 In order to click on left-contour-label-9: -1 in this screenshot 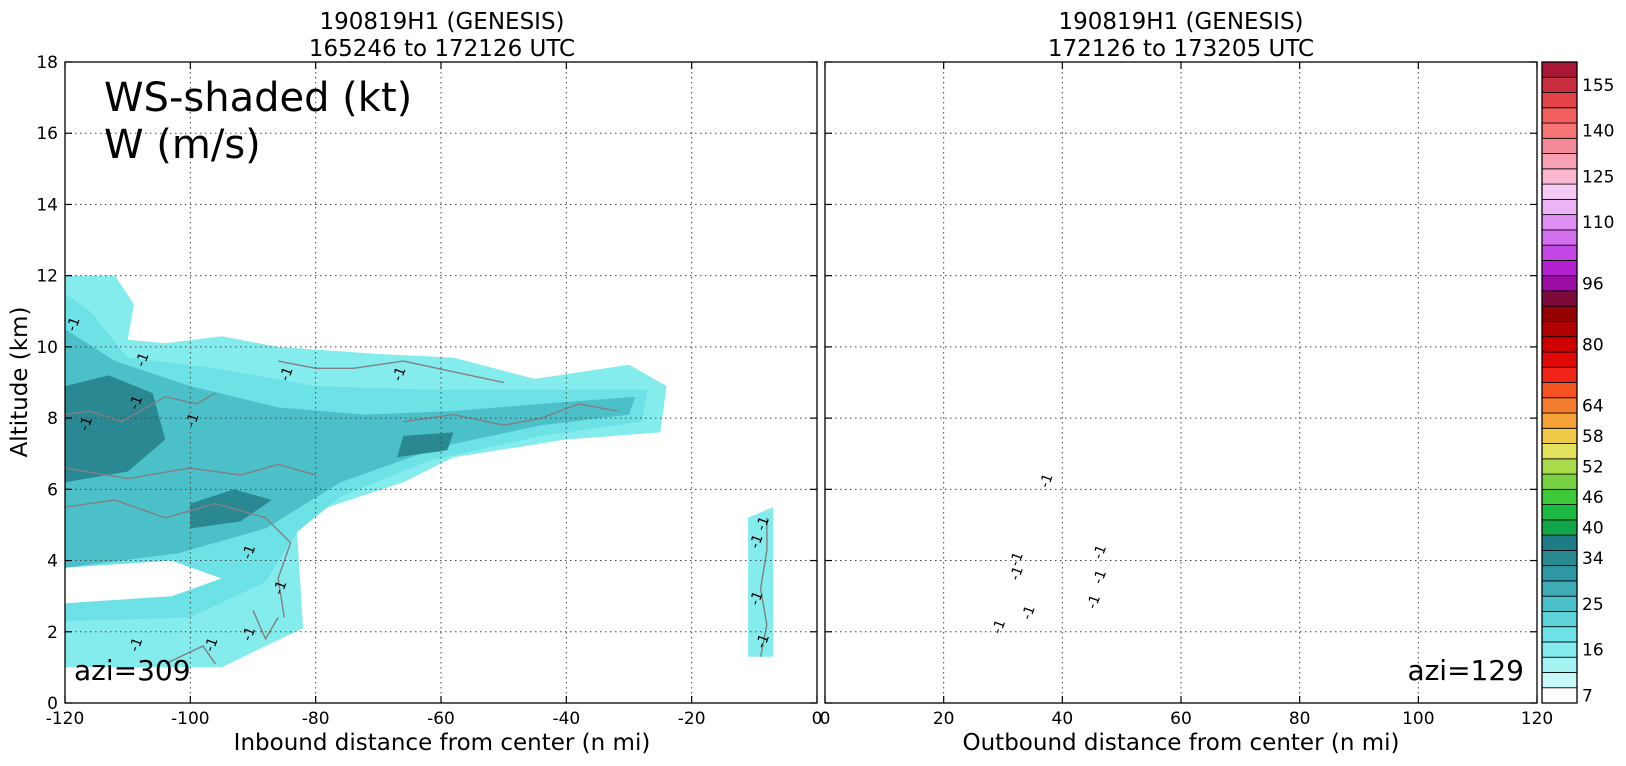, I will do `click(249, 552)`.